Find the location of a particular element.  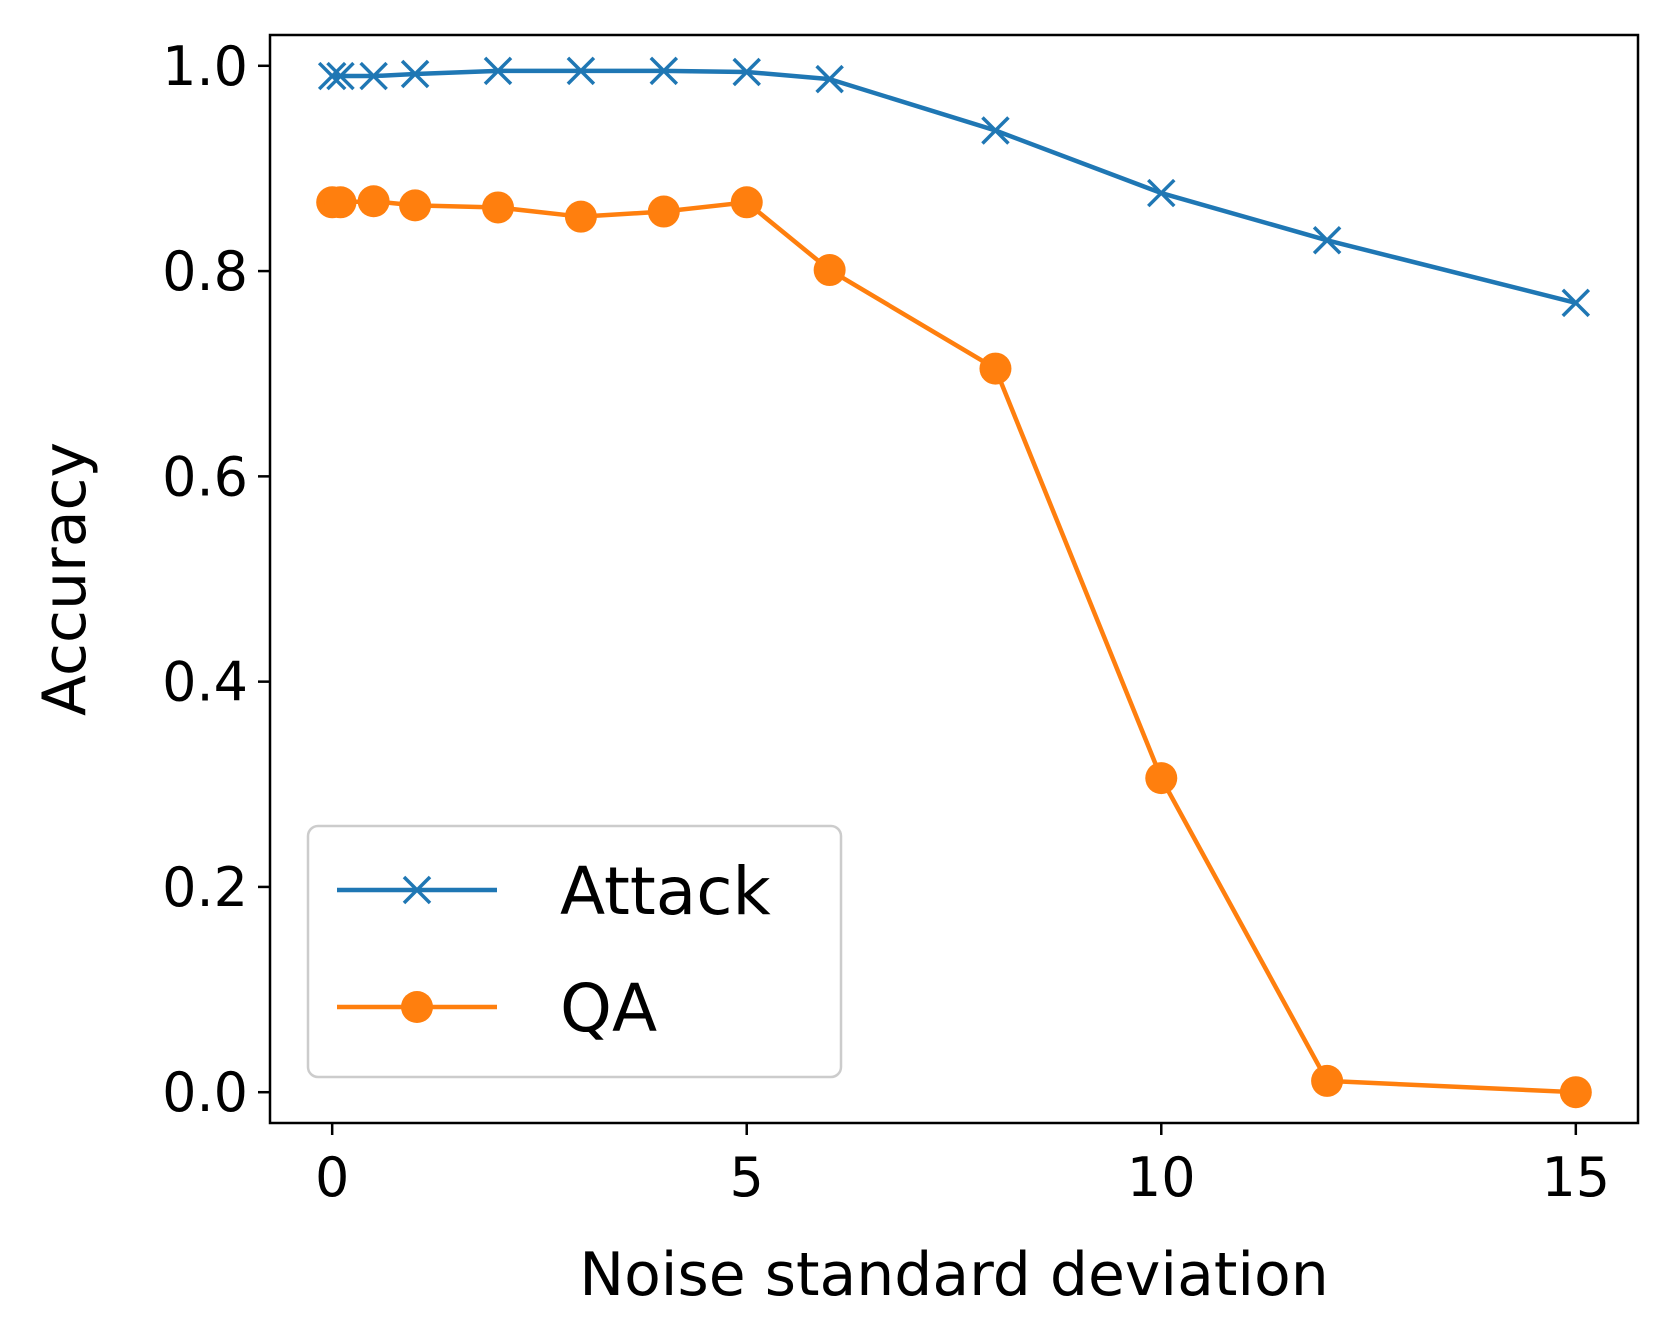

x-axis-title: Noise standard deviation is located at coordinates (954, 1275).